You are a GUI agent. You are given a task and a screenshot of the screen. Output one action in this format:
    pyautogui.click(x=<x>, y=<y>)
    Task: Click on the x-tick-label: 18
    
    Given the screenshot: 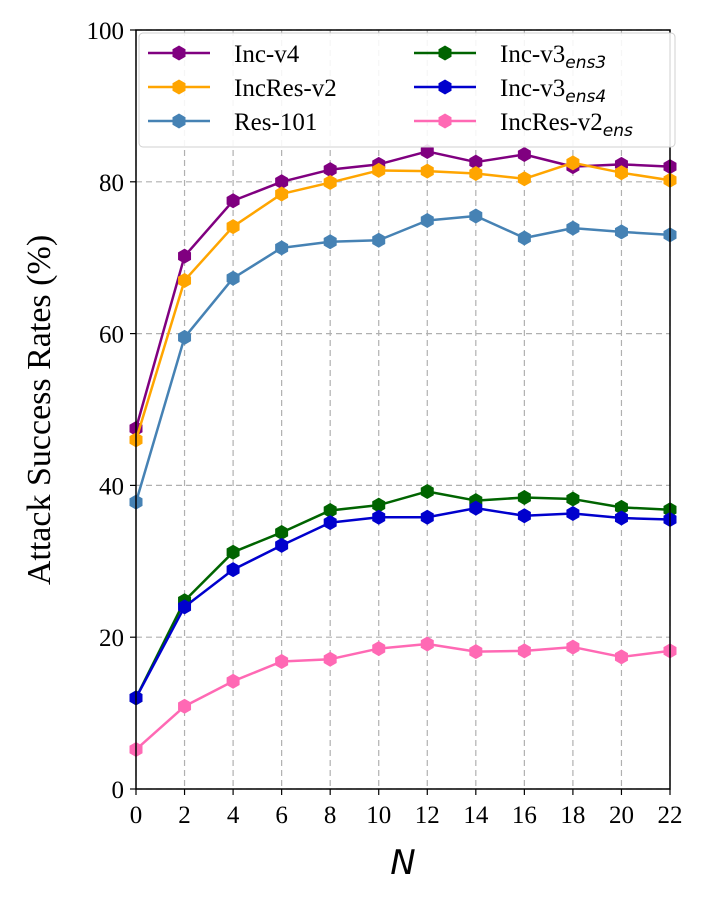 What is the action you would take?
    pyautogui.click(x=572, y=815)
    